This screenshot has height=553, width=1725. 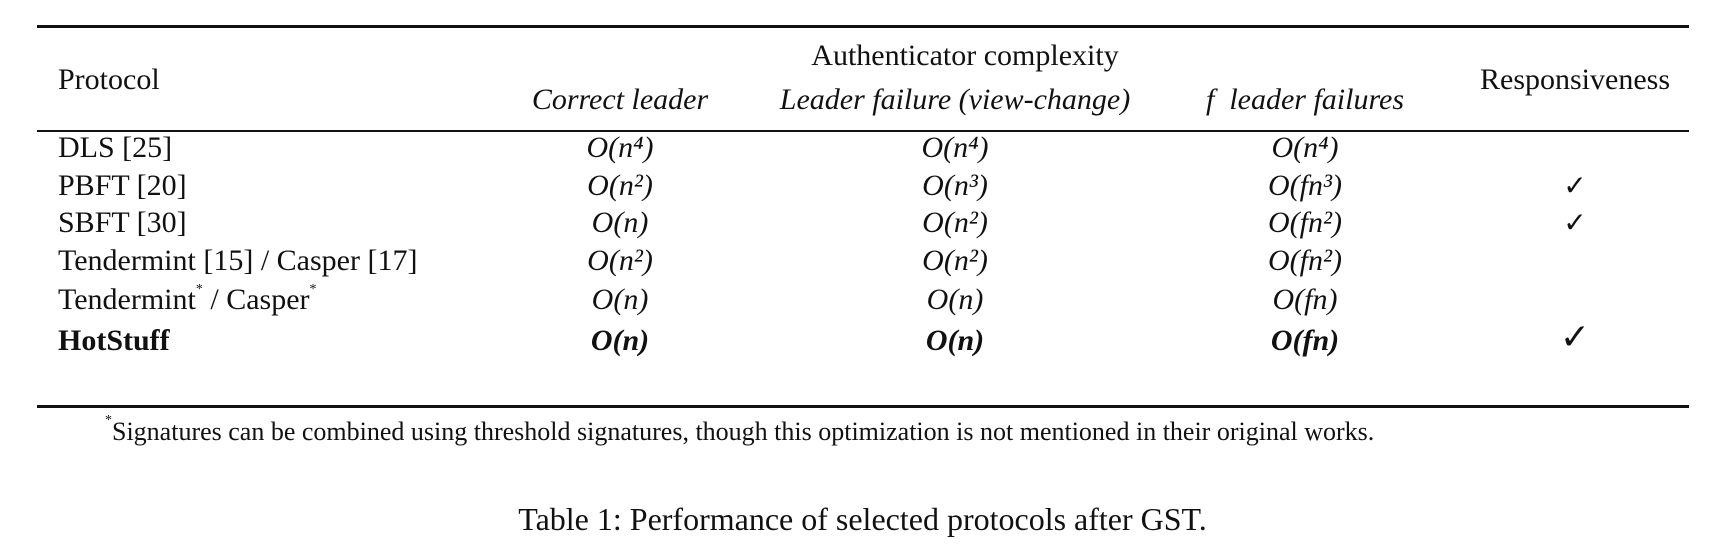 What do you see at coordinates (965, 55) in the screenshot?
I see `header-authenticator-complexity: Authenticator complexity` at bounding box center [965, 55].